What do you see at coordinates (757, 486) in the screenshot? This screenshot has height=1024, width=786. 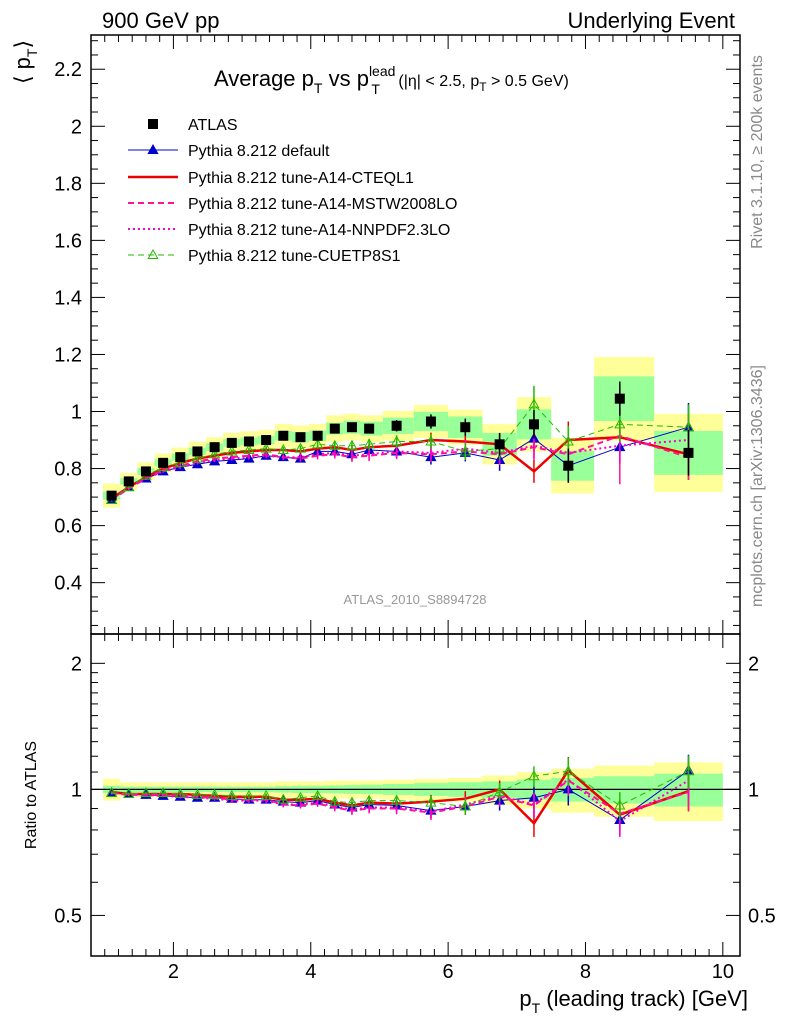 I see `mcplots-label: mcplots.cern.ch [arXiv:1306.3436]` at bounding box center [757, 486].